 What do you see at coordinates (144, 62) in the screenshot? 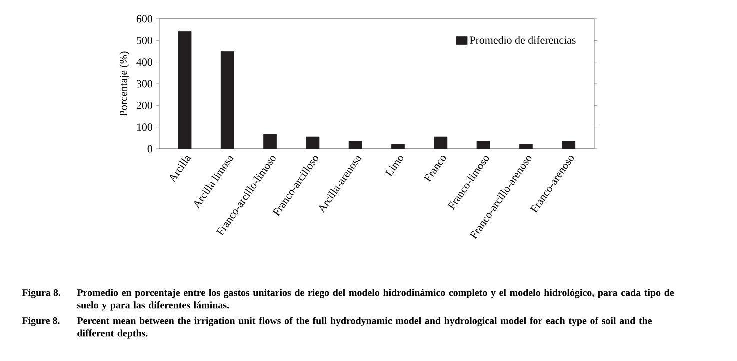
I see `y-tick-label: 400` at bounding box center [144, 62].